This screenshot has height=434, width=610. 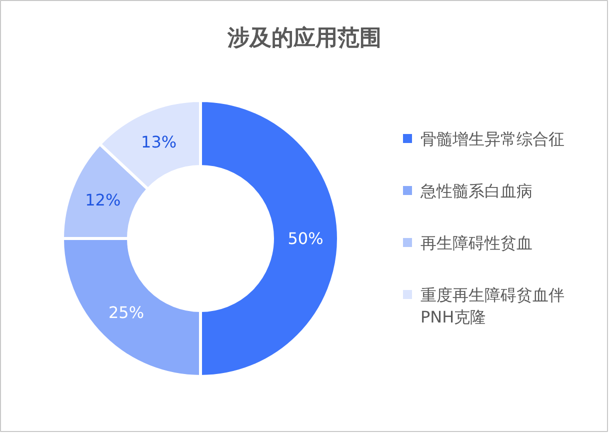 I want to click on data-label: 13%, so click(x=159, y=142).